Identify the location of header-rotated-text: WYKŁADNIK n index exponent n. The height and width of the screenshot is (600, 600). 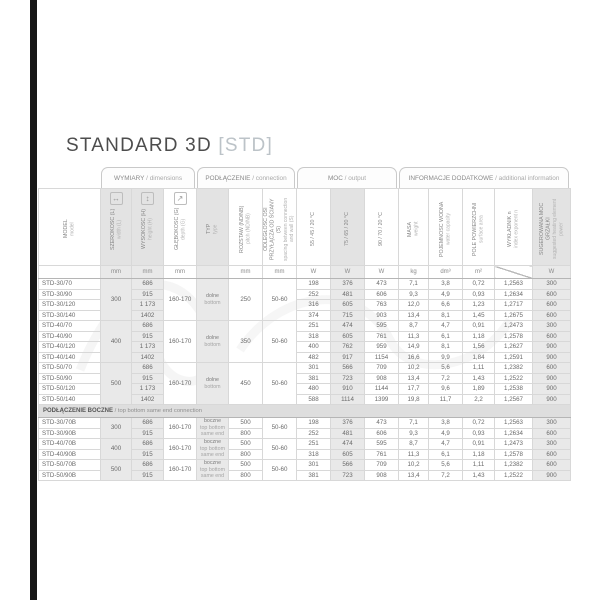
(513, 229).